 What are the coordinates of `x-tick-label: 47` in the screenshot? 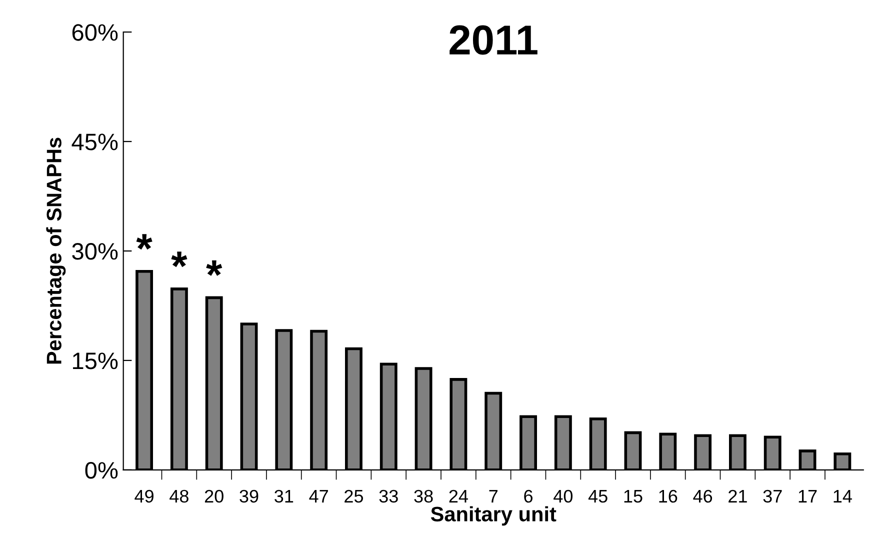 It's located at (318, 496).